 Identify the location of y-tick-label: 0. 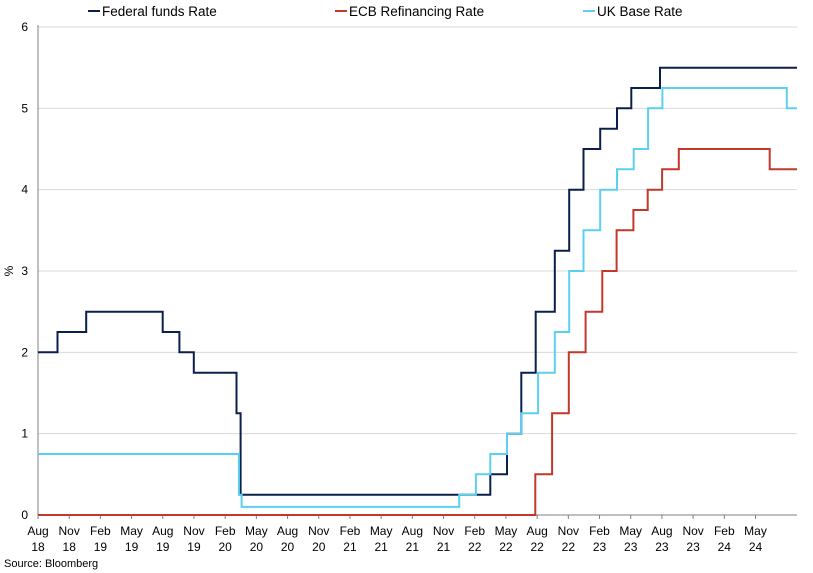
(24, 515).